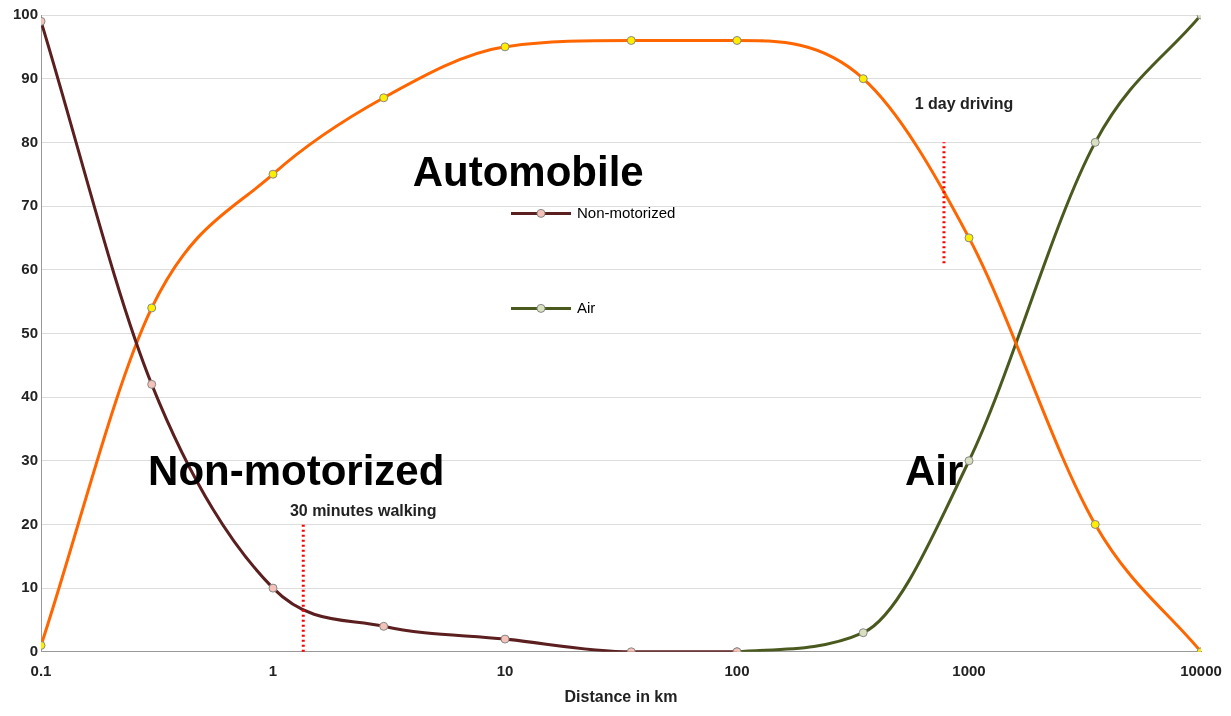  Describe the element at coordinates (273, 670) in the screenshot. I see `x-tick-label: 1` at that location.